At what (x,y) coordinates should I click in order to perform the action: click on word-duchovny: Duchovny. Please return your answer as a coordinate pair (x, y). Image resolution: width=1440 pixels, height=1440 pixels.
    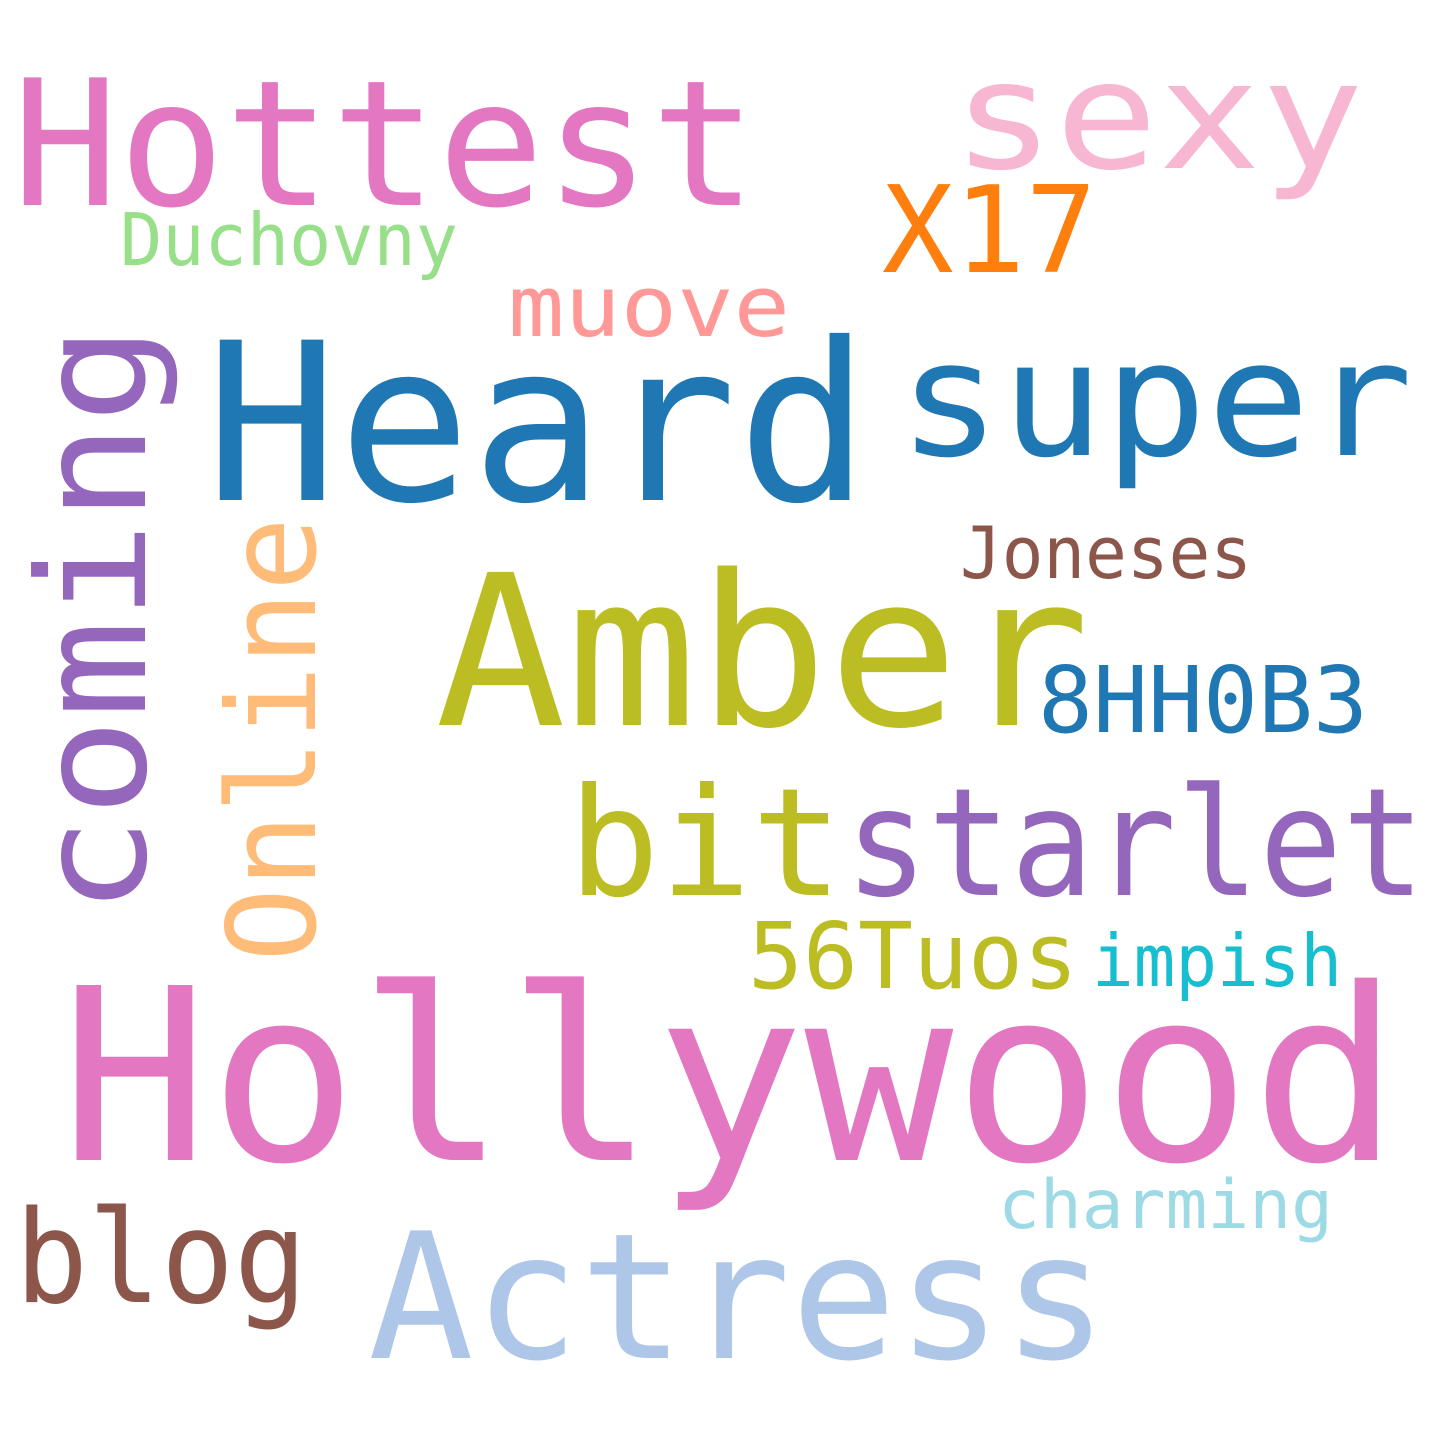
    Looking at the image, I should click on (289, 240).